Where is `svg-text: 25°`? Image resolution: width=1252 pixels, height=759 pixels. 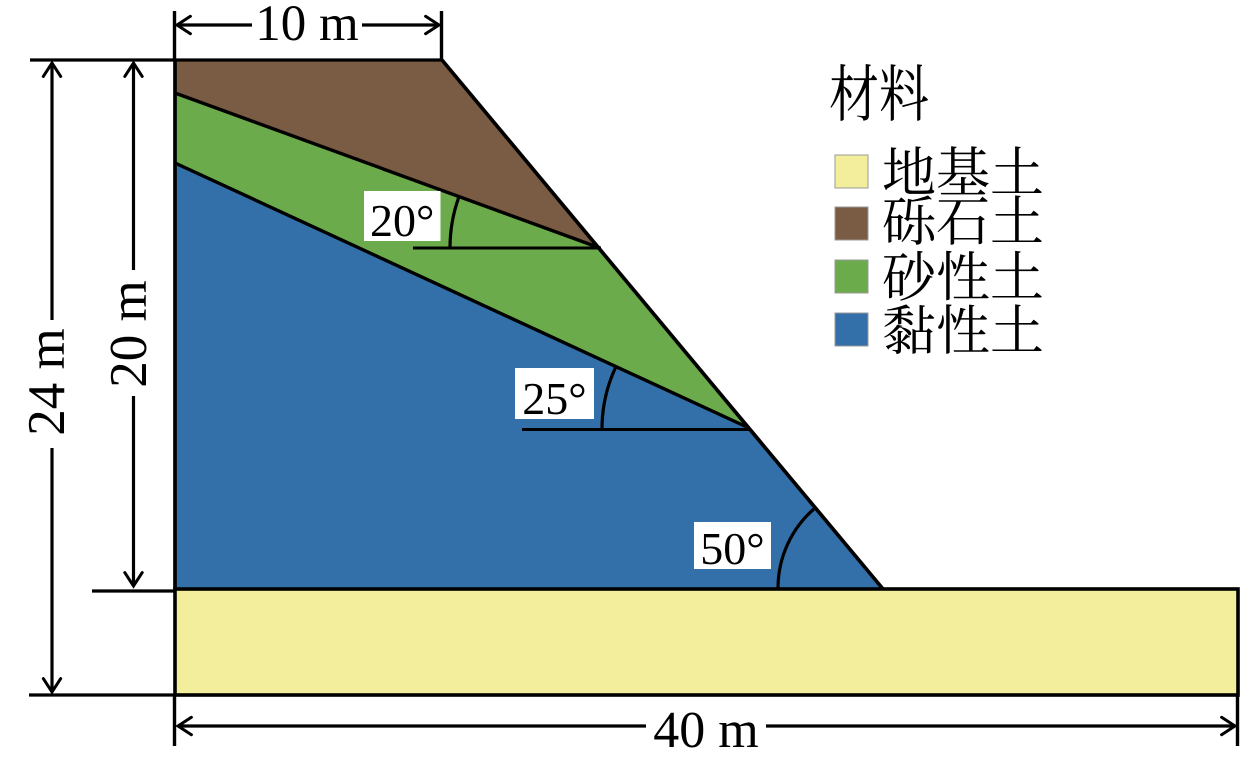 svg-text: 25° is located at coordinates (554, 398).